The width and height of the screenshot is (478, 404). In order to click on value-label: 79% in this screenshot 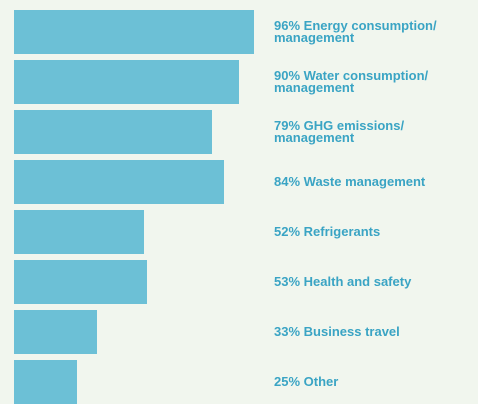, I will do `click(287, 125)`.